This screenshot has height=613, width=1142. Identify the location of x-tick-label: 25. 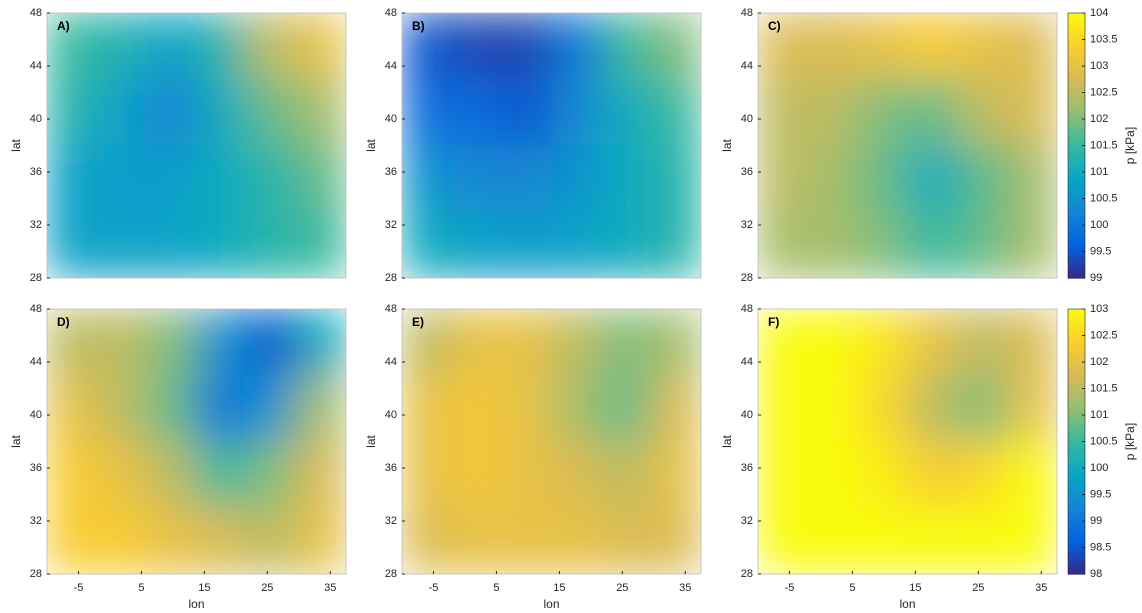
(622, 588).